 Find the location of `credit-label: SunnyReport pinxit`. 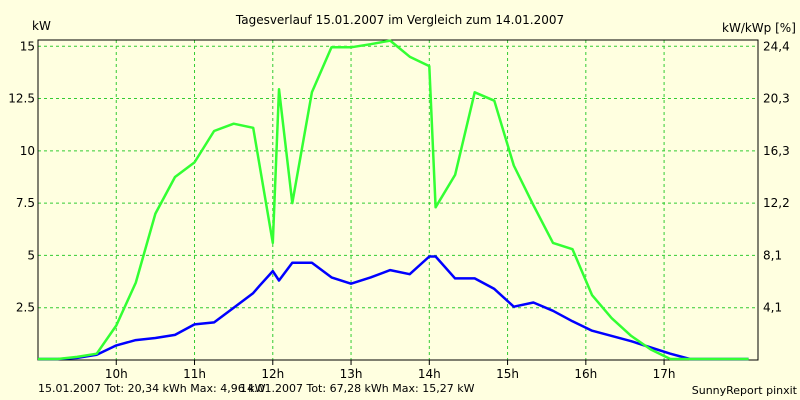

credit-label: SunnyReport pinxit is located at coordinates (745, 390).